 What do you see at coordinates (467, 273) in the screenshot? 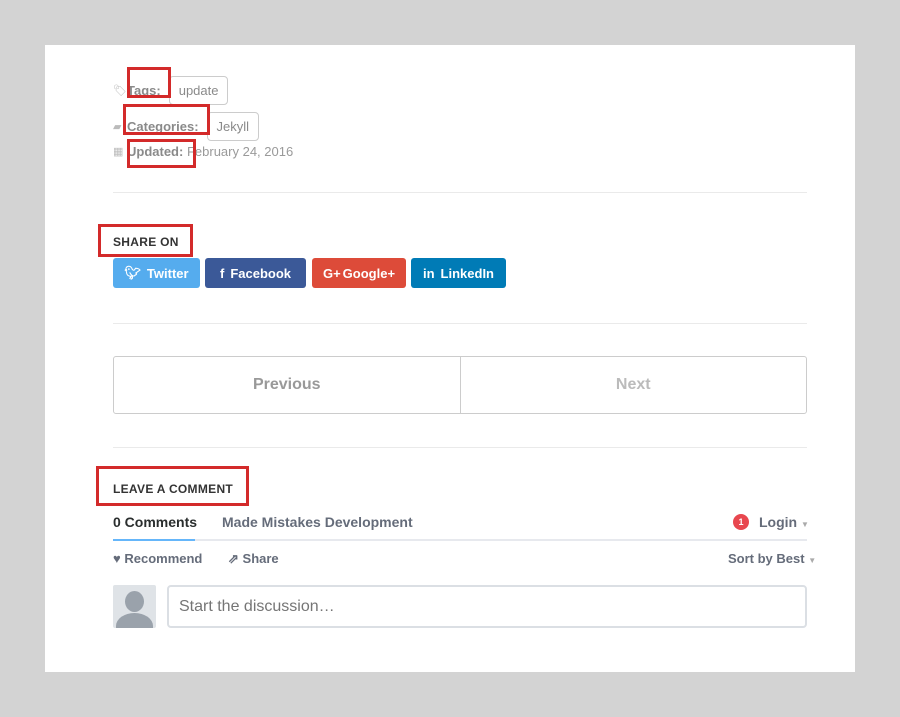
I see `linkedin-label: LinkedIn` at bounding box center [467, 273].